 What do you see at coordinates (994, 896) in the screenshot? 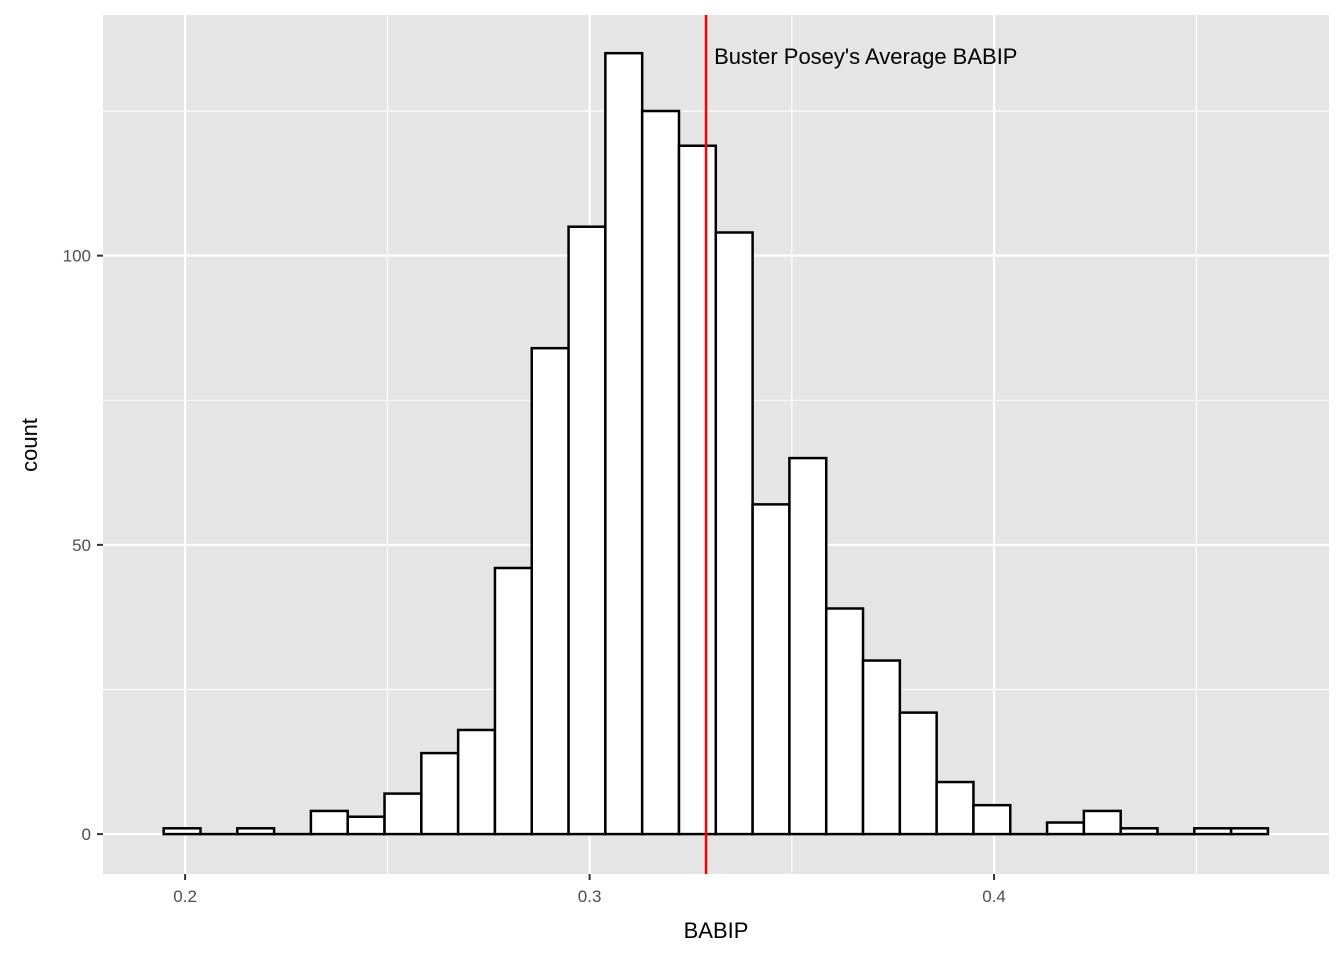
I see `x-tick-label: 0.4` at bounding box center [994, 896].